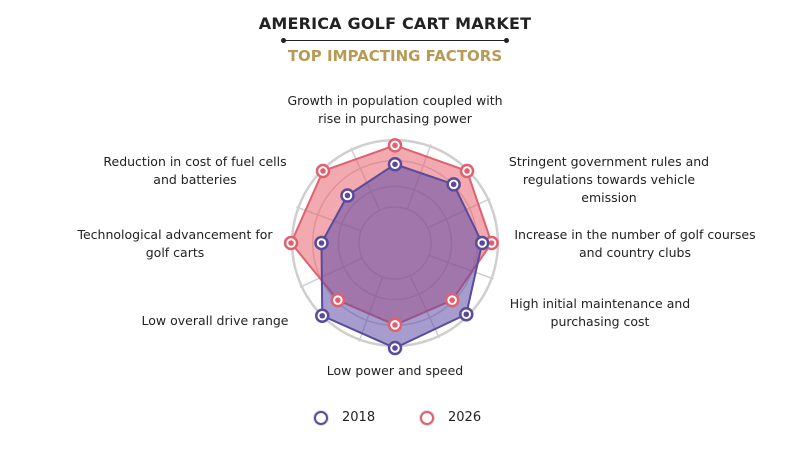  I want to click on axis-label-line: and batteries, so click(195, 179).